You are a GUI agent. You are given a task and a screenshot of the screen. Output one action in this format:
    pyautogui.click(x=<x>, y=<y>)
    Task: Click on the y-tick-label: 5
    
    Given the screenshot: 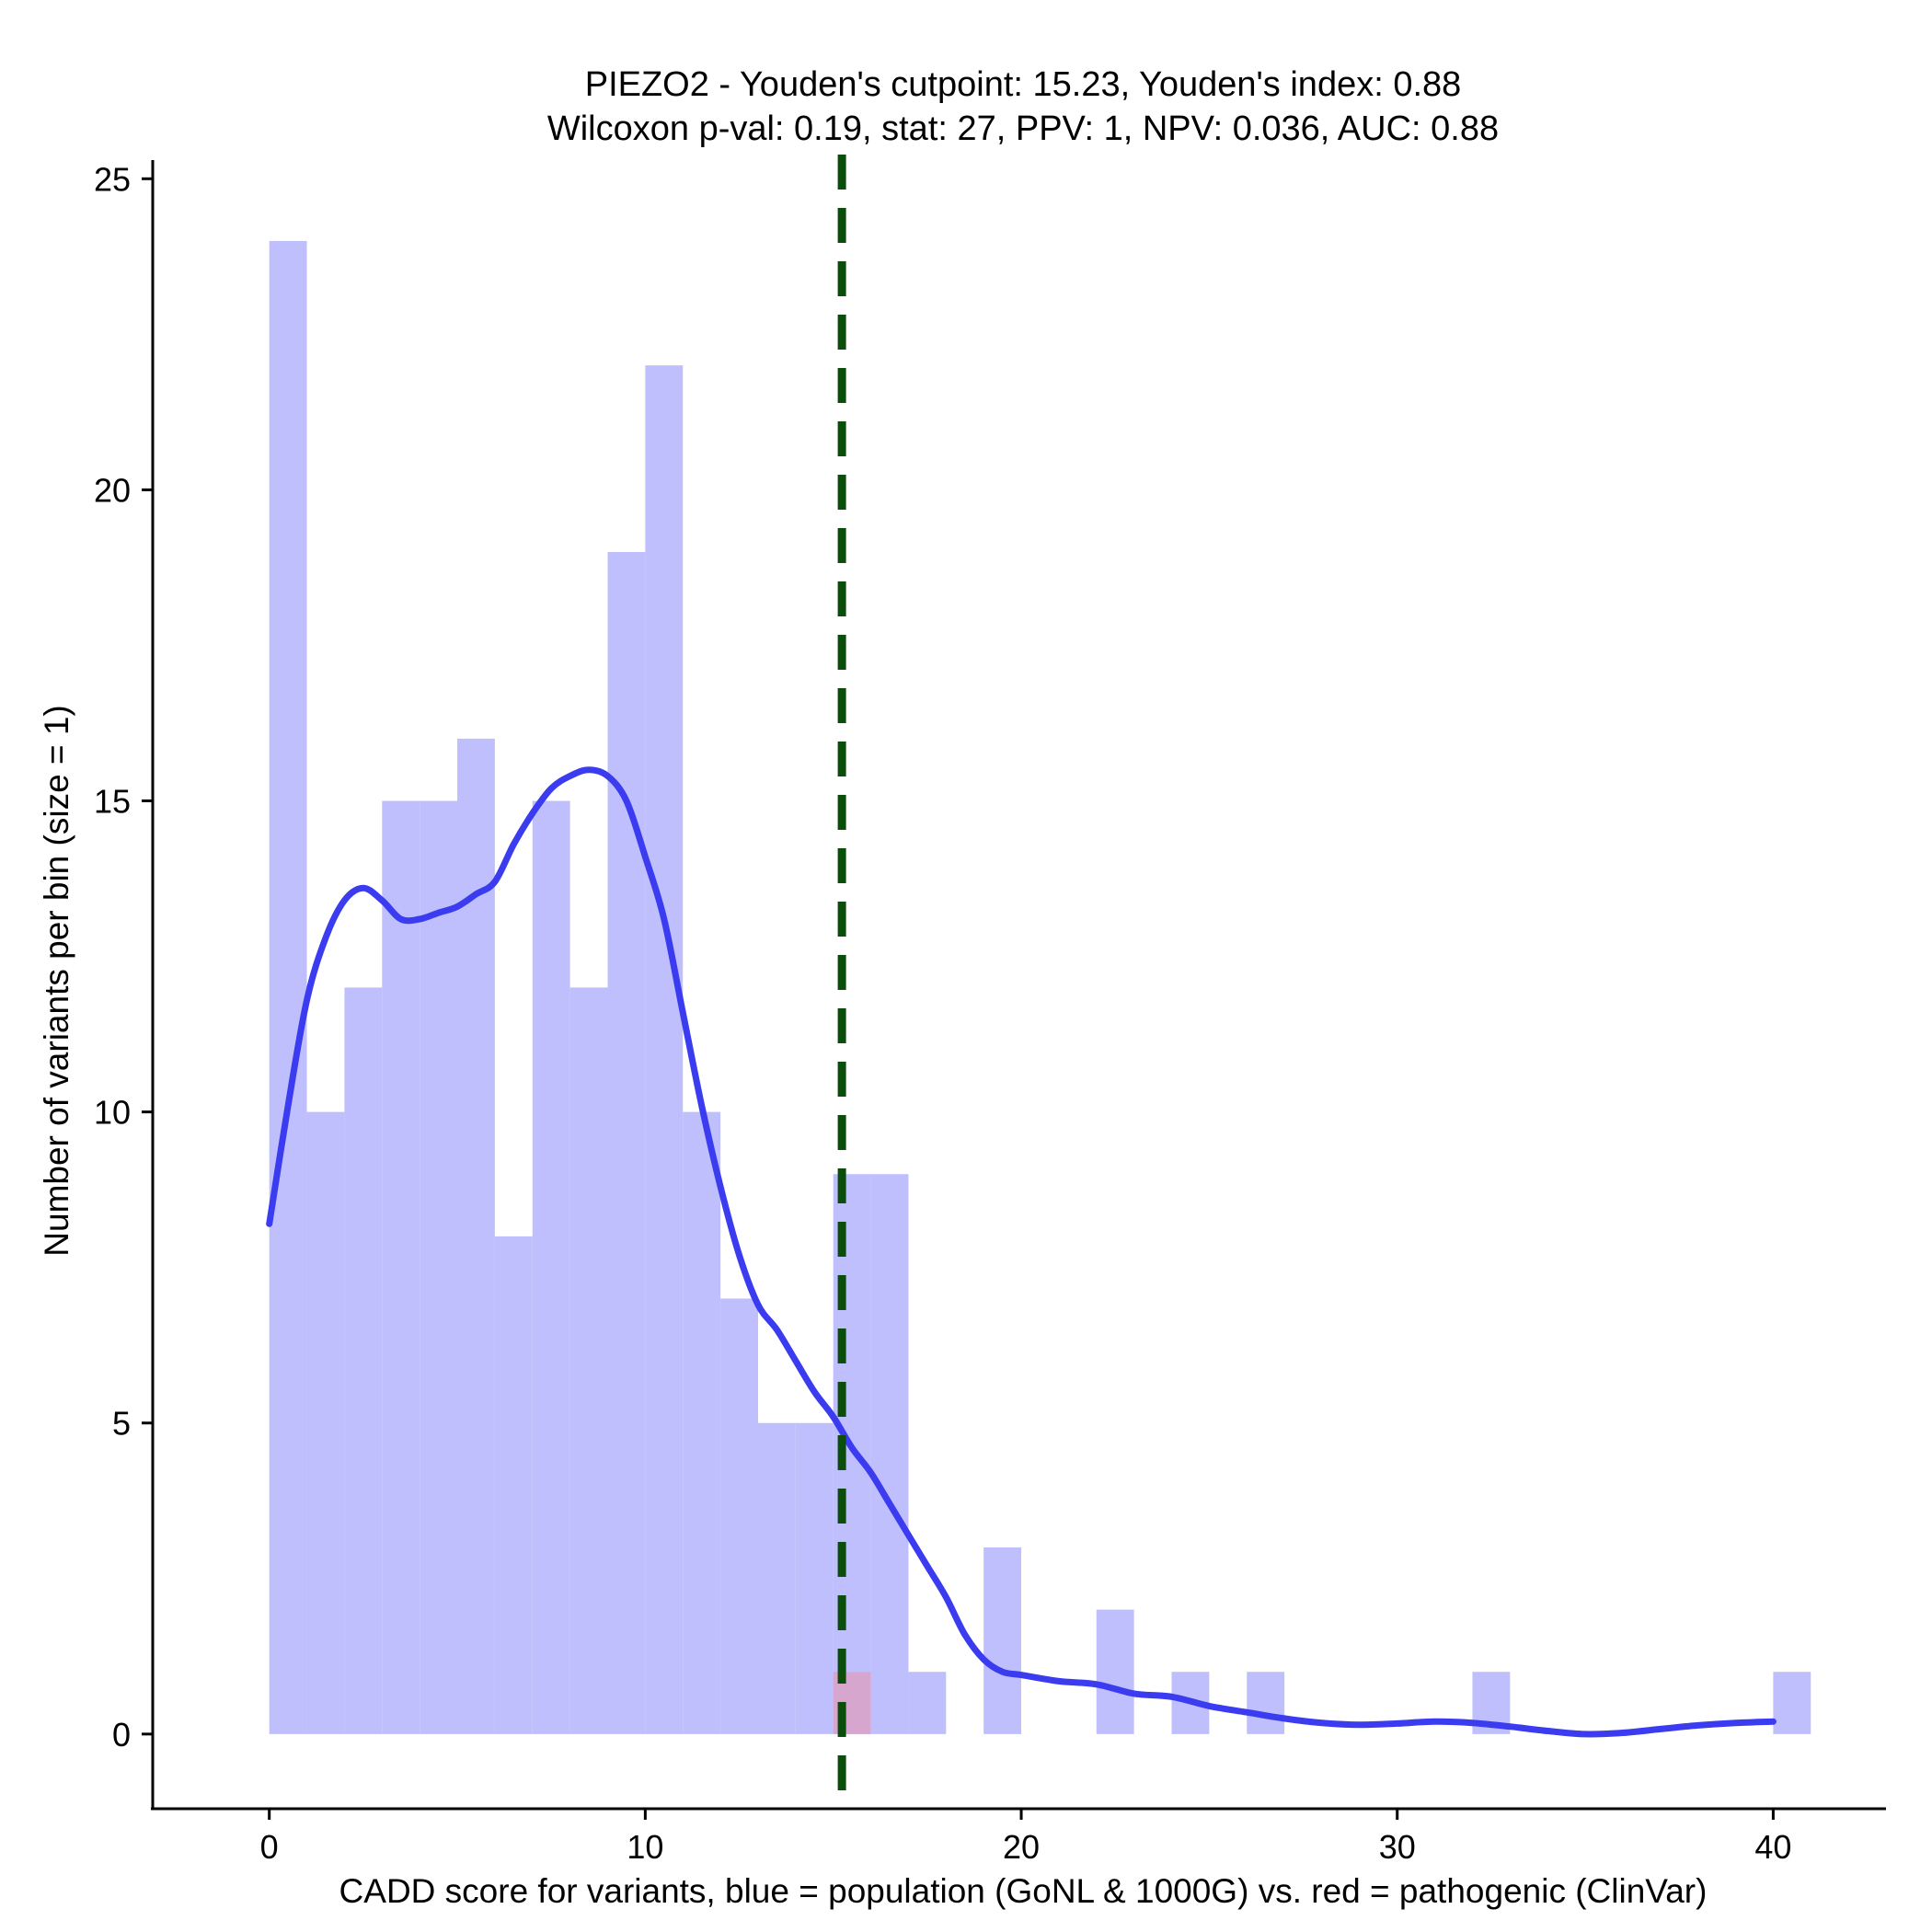 What is the action you would take?
    pyautogui.click(x=121, y=1424)
    